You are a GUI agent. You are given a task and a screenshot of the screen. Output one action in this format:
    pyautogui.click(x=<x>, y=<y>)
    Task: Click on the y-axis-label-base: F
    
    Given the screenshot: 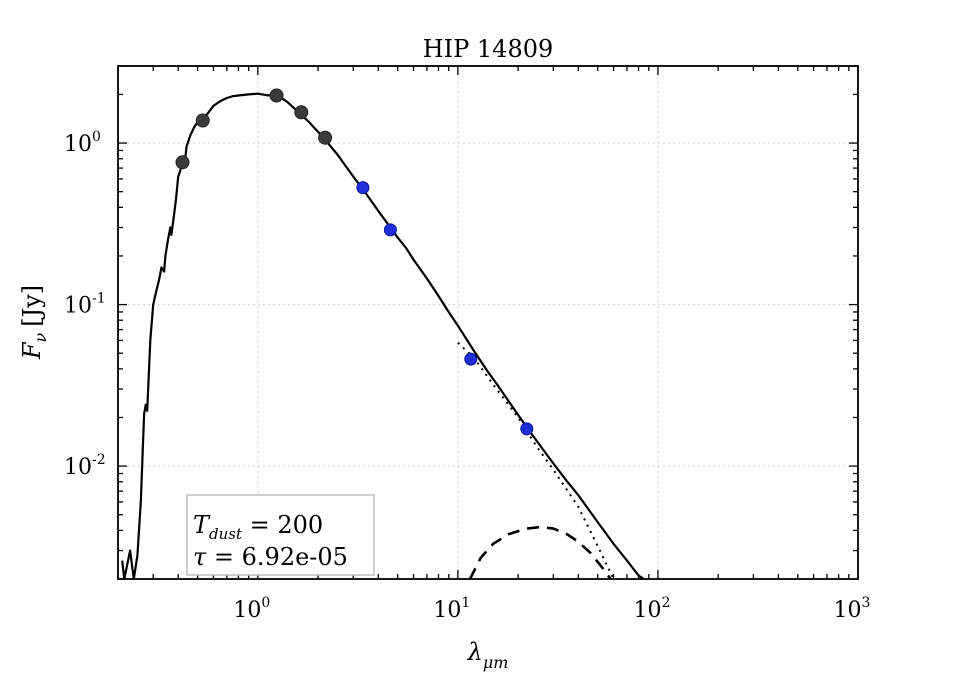 What is the action you would take?
    pyautogui.click(x=32, y=350)
    